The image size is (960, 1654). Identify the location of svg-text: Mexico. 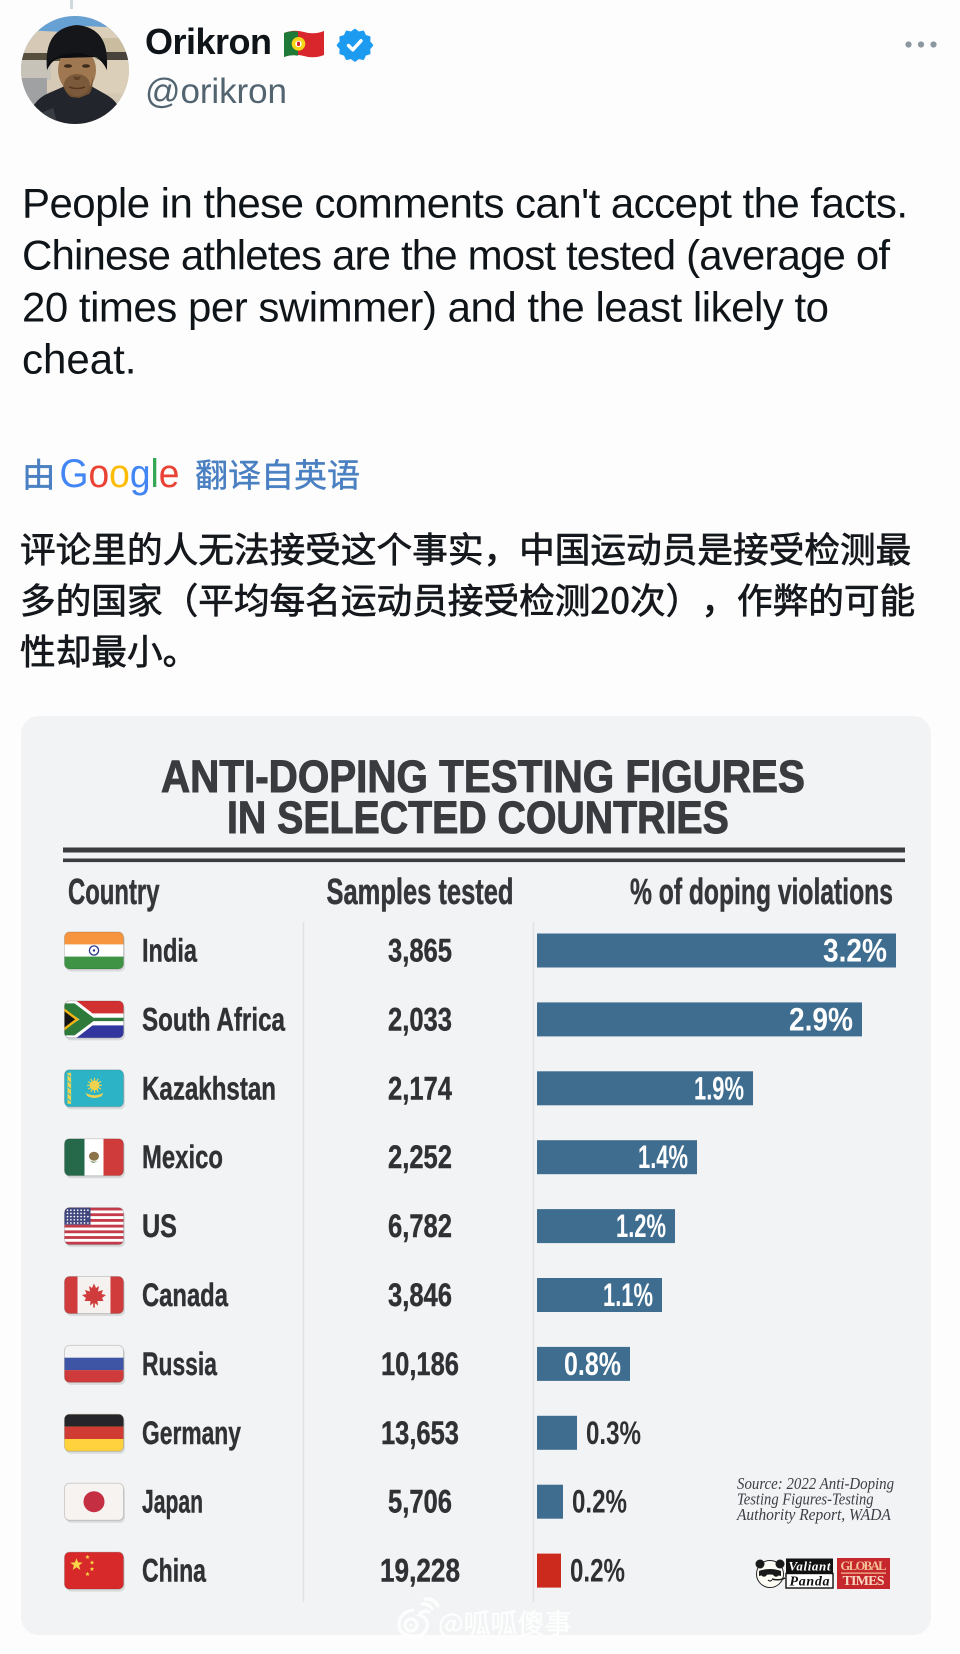
(182, 1157).